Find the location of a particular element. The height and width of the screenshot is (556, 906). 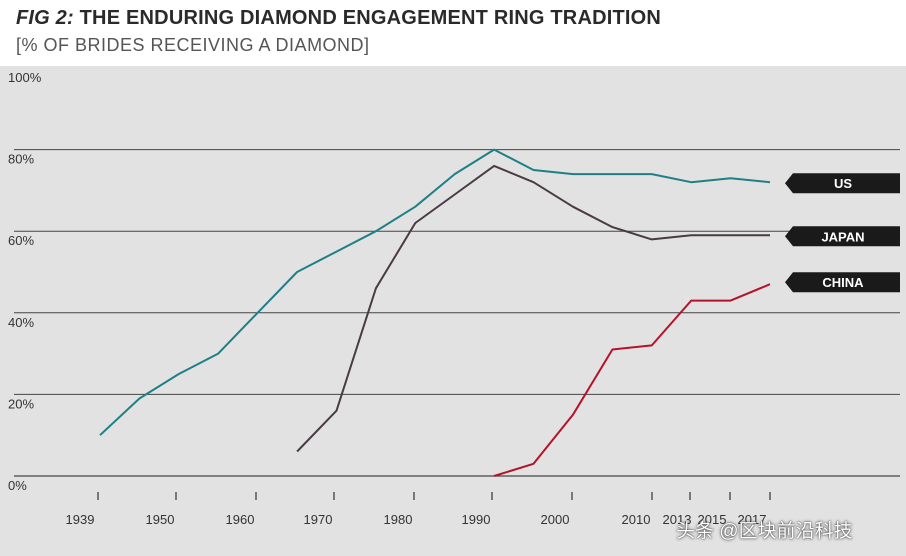

series-tag-us is located at coordinates (842, 183).